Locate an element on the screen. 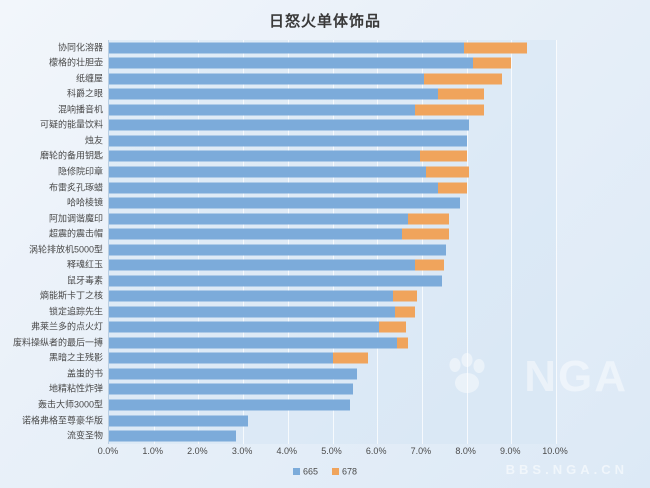 The height and width of the screenshot is (488, 650). bar-row: 檬格的壮胆壶 is located at coordinates (302, 64).